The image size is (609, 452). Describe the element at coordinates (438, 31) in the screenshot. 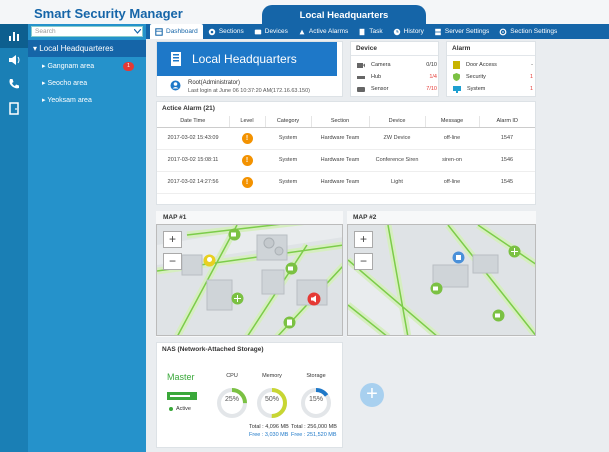

I see `server-icon` at that location.